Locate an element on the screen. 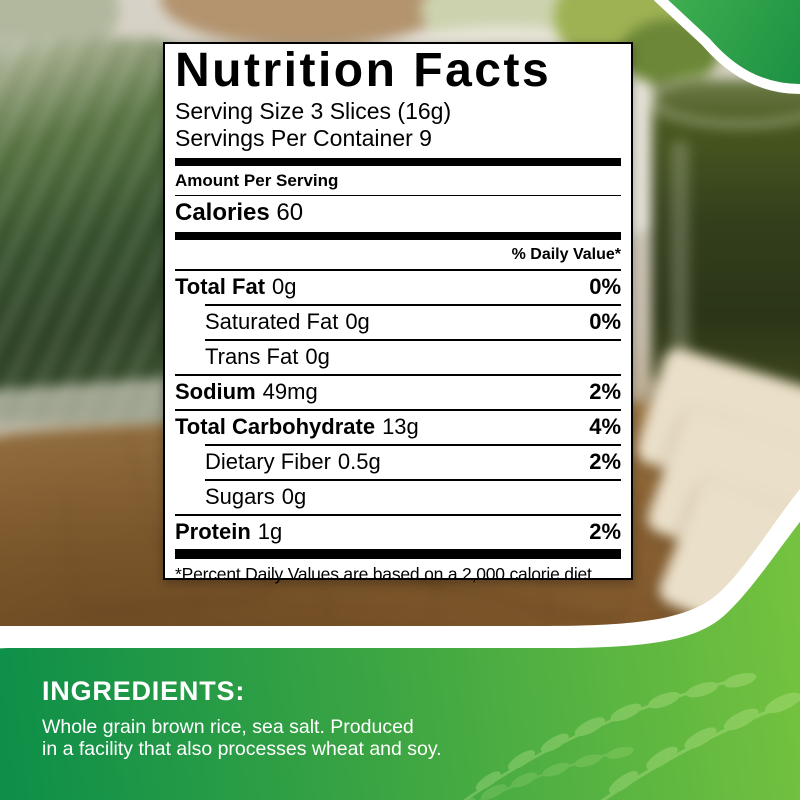  amount-per-serving: Amount Per Serving is located at coordinates (398, 181).